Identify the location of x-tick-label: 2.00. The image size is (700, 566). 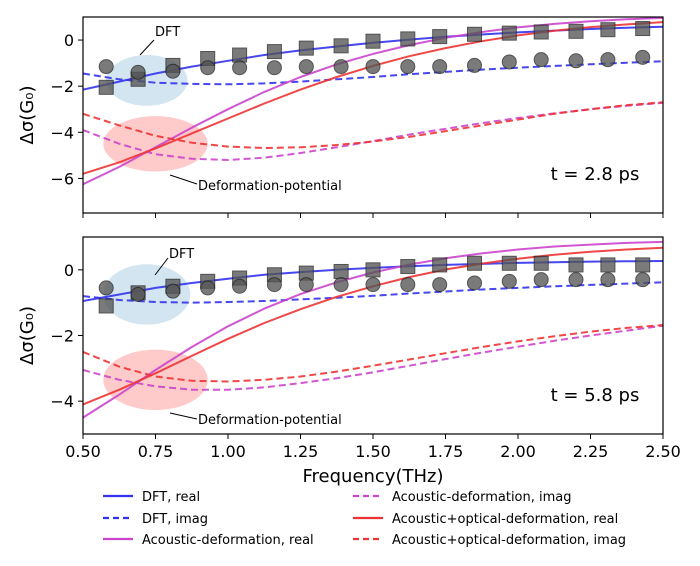
(518, 451).